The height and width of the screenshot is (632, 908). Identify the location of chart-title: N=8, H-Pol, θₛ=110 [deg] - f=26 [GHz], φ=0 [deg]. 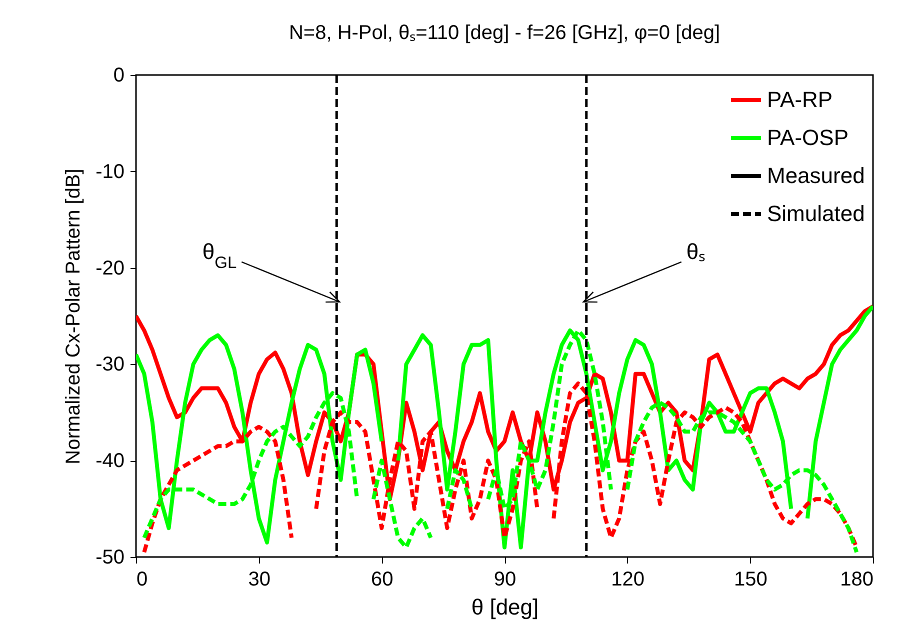
(504, 33).